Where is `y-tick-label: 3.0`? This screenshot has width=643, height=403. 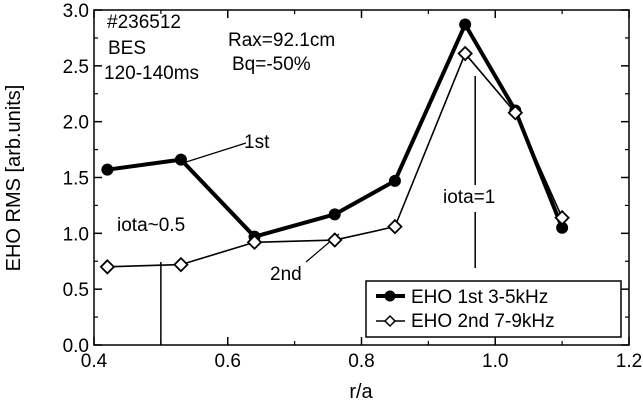
y-tick-label: 3.0 is located at coordinates (76, 11).